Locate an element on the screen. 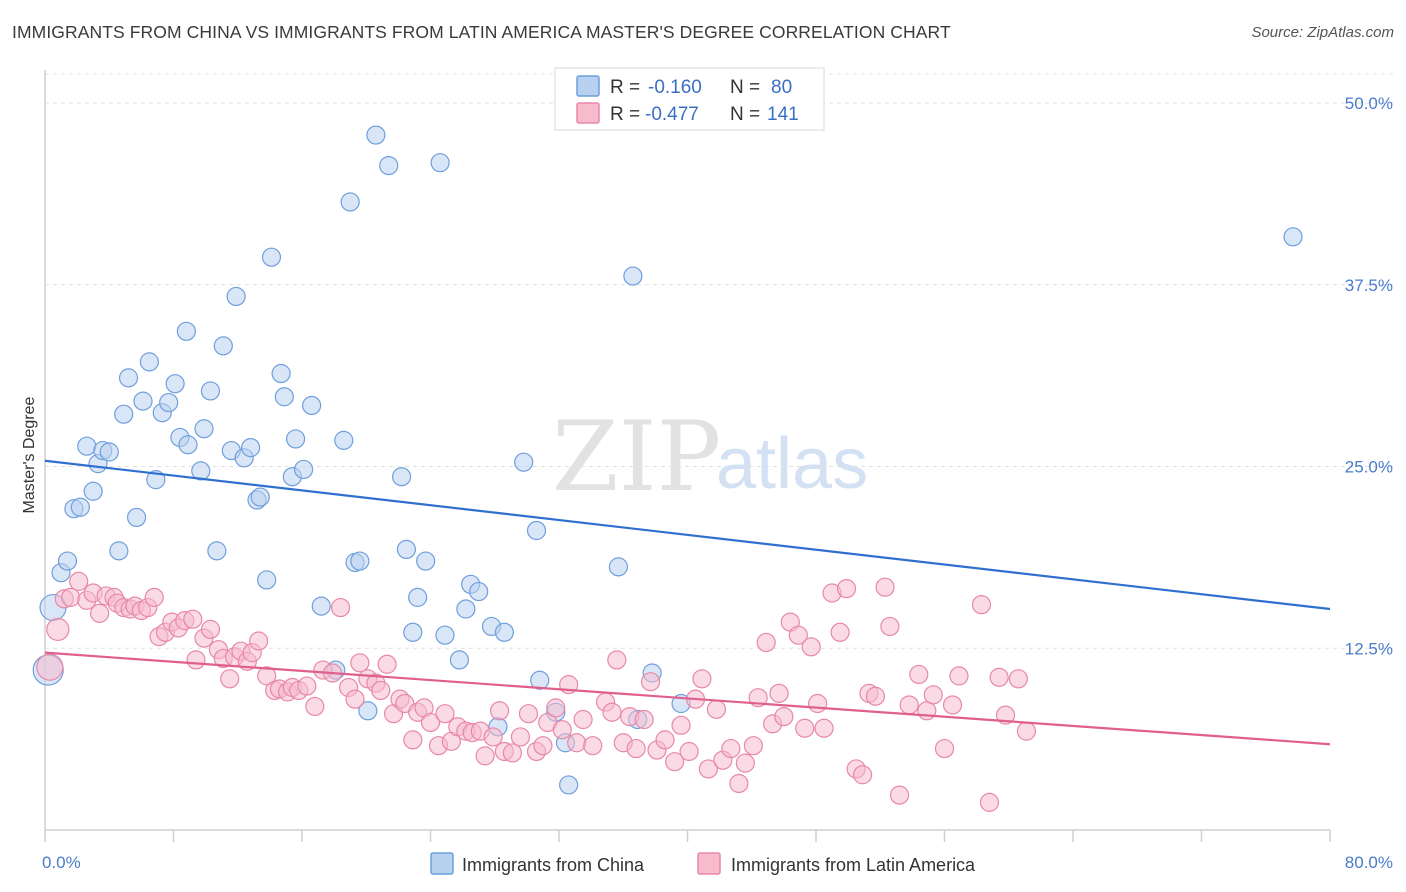  legend-swatch-china is located at coordinates (588, 86).